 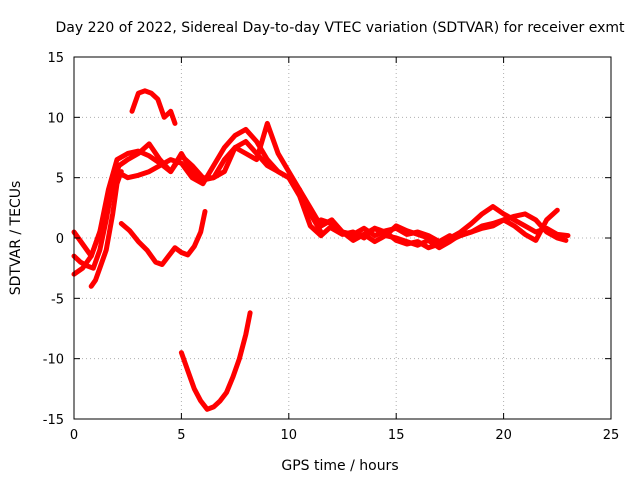 I want to click on x-axis-label: GPS time / hours, so click(x=339, y=466).